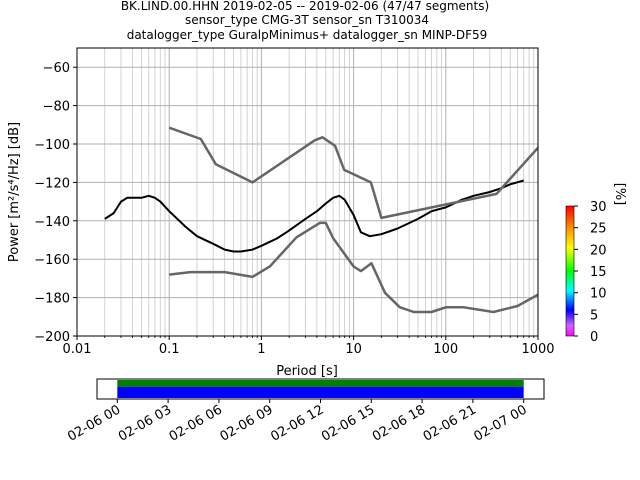 This screenshot has width=640, height=480. I want to click on timeline-tick-label: 02-06 15, so click(348, 423).